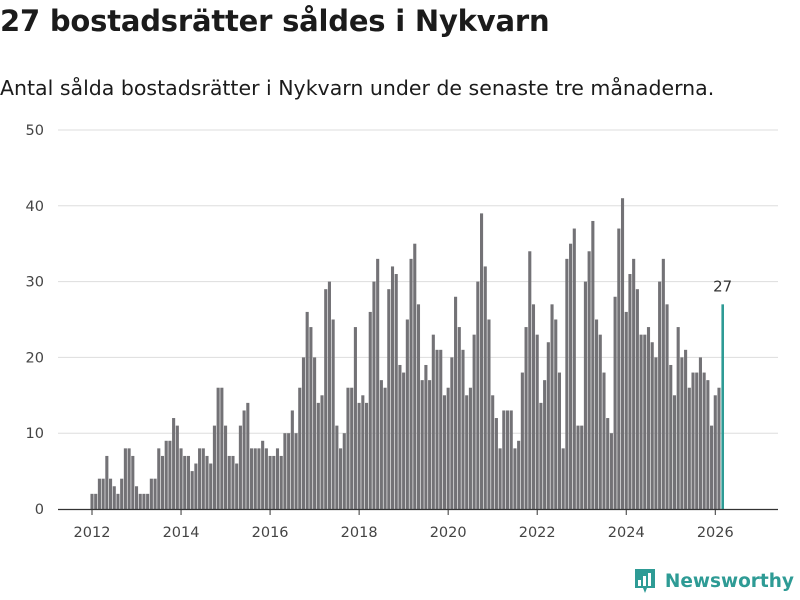 This screenshot has height=600, width=800. Describe the element at coordinates (35, 320) in the screenshot. I see `y-axis-ticks: 0 10 20 30 40 50` at that location.